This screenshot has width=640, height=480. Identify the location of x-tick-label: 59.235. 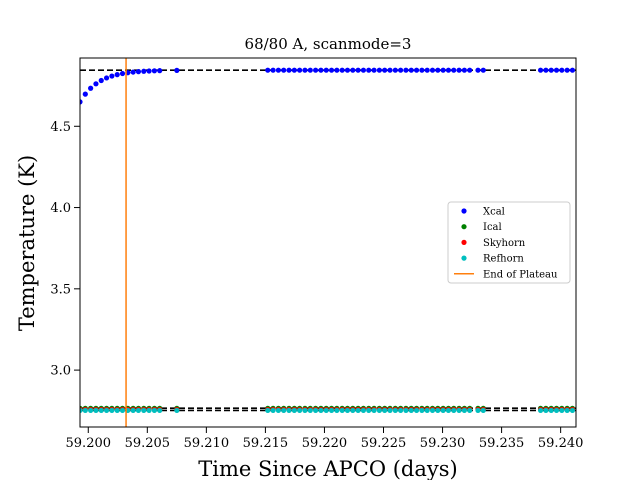
(502, 443).